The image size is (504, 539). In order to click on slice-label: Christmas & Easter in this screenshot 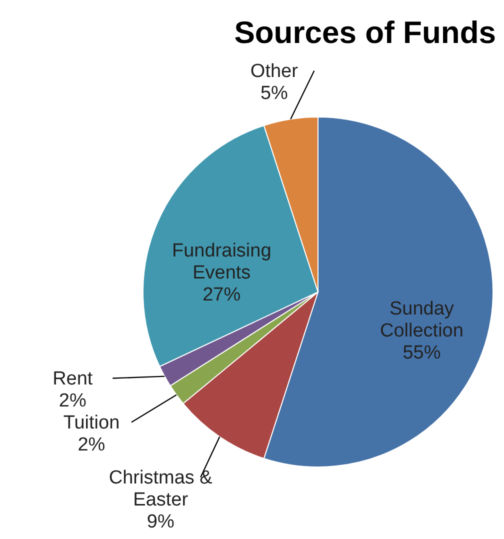, I will do `click(160, 488)`.